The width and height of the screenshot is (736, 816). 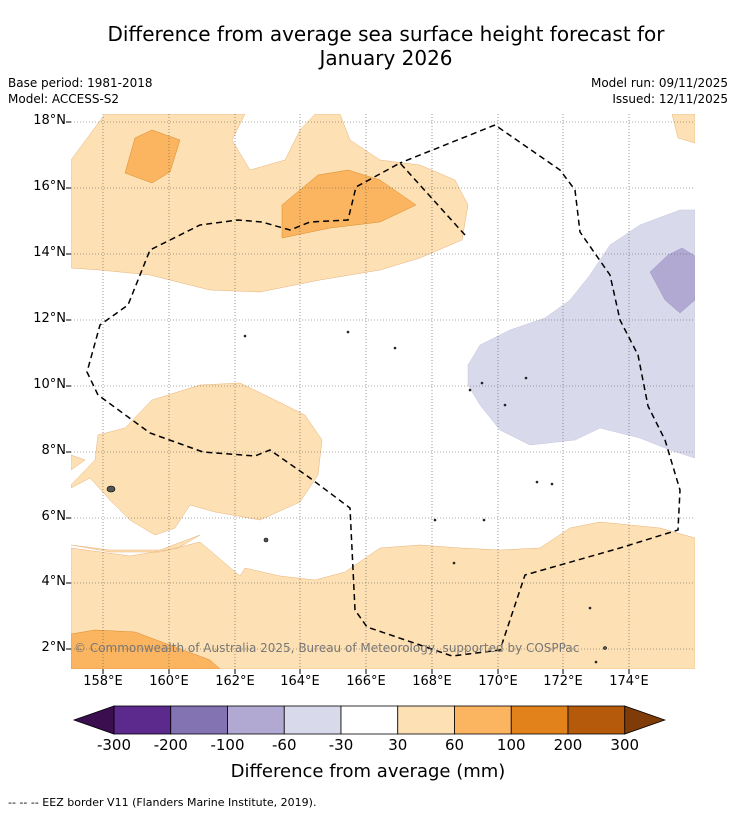 I want to click on lon-label: 162°E, so click(x=235, y=681).